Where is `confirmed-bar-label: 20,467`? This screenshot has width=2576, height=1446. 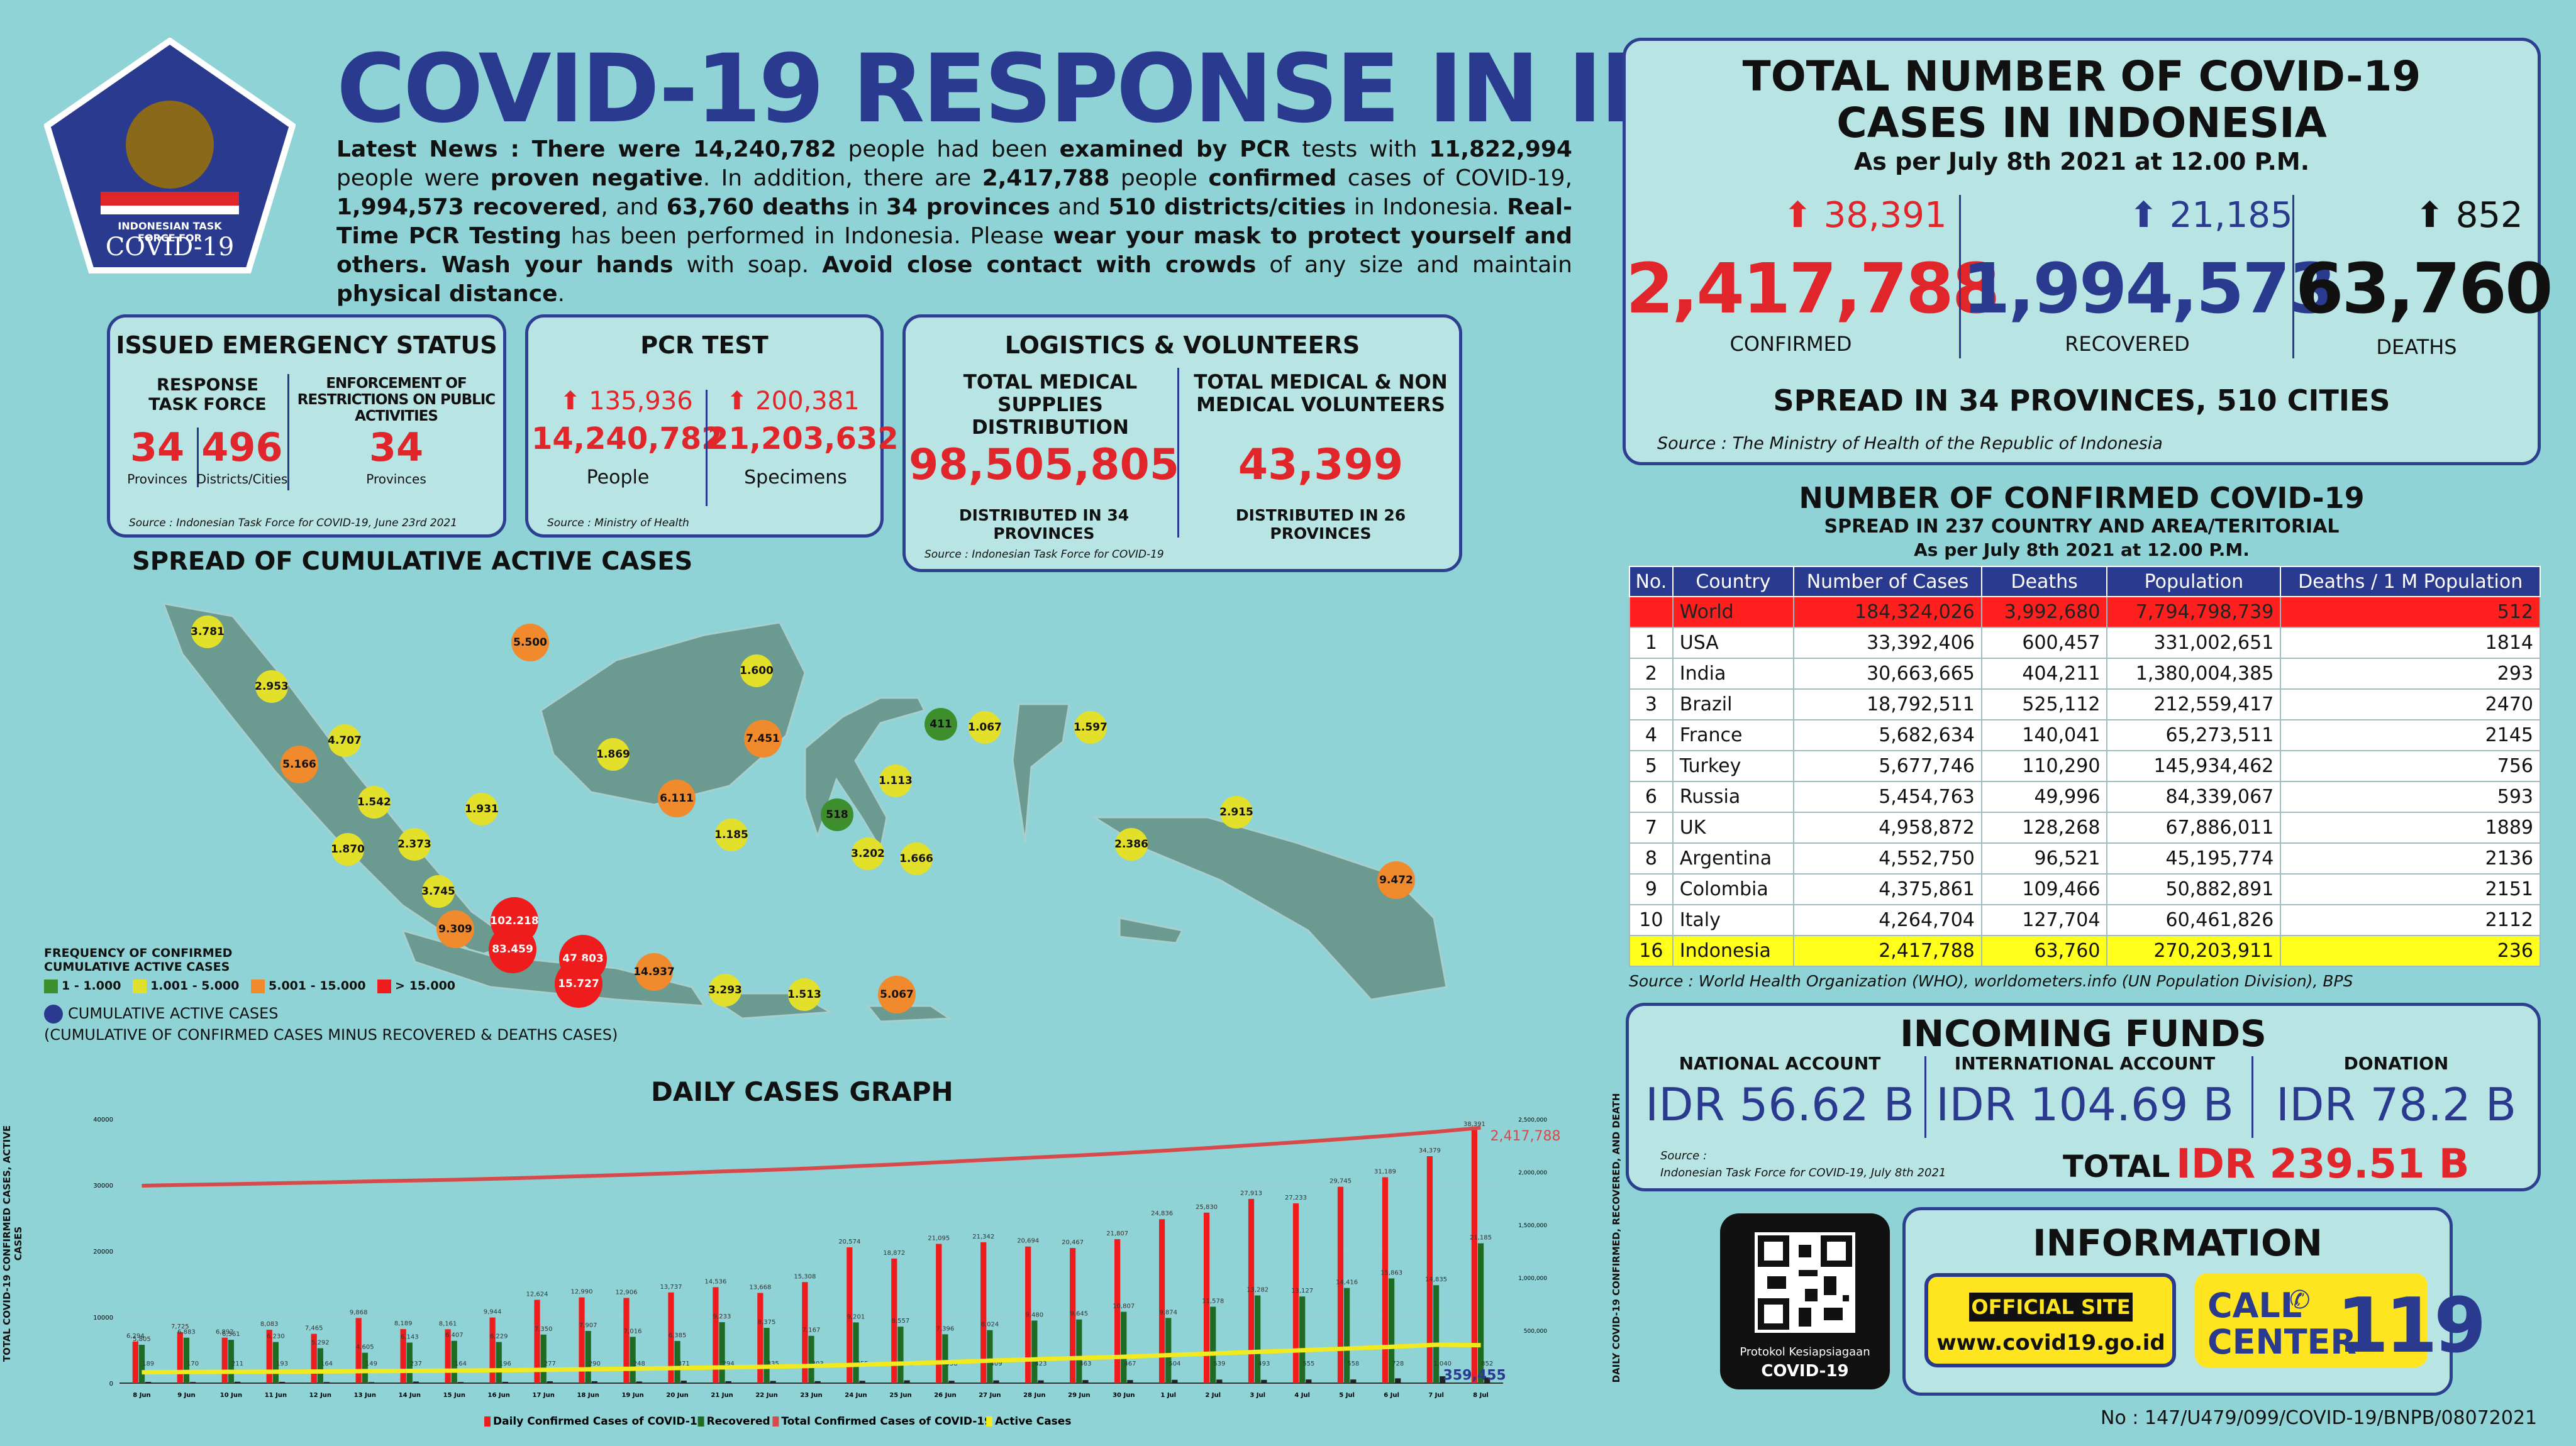 confirmed-bar-label: 20,467 is located at coordinates (1073, 1242).